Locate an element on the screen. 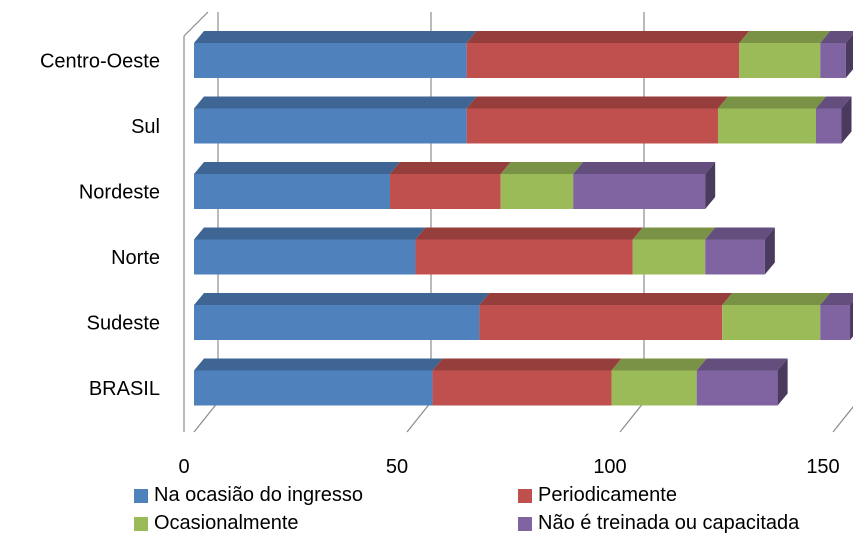 This screenshot has height=541, width=853. legend-item-1: Periodicamente is located at coordinates (597, 495).